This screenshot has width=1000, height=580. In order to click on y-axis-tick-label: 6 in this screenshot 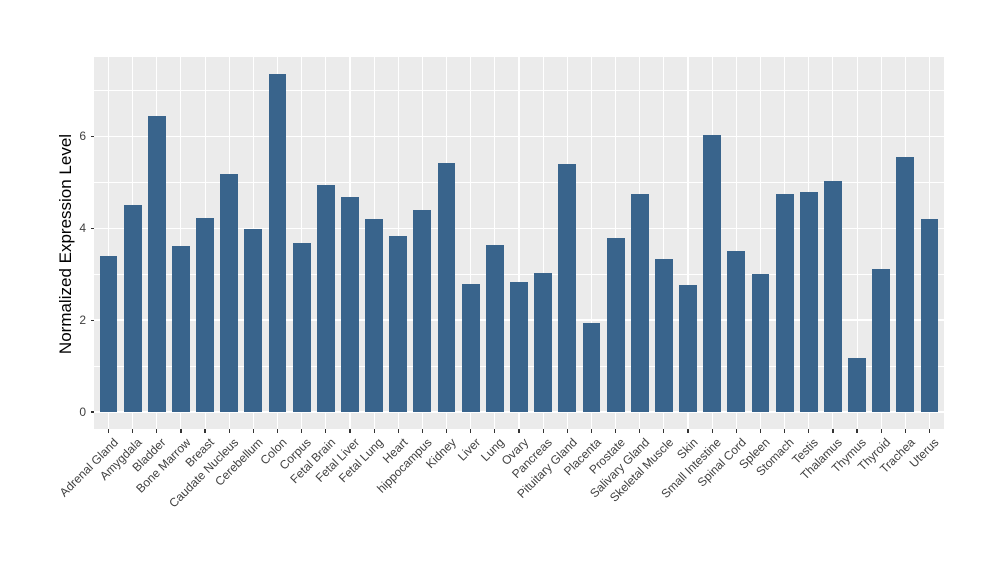, I will do `click(82, 136)`.